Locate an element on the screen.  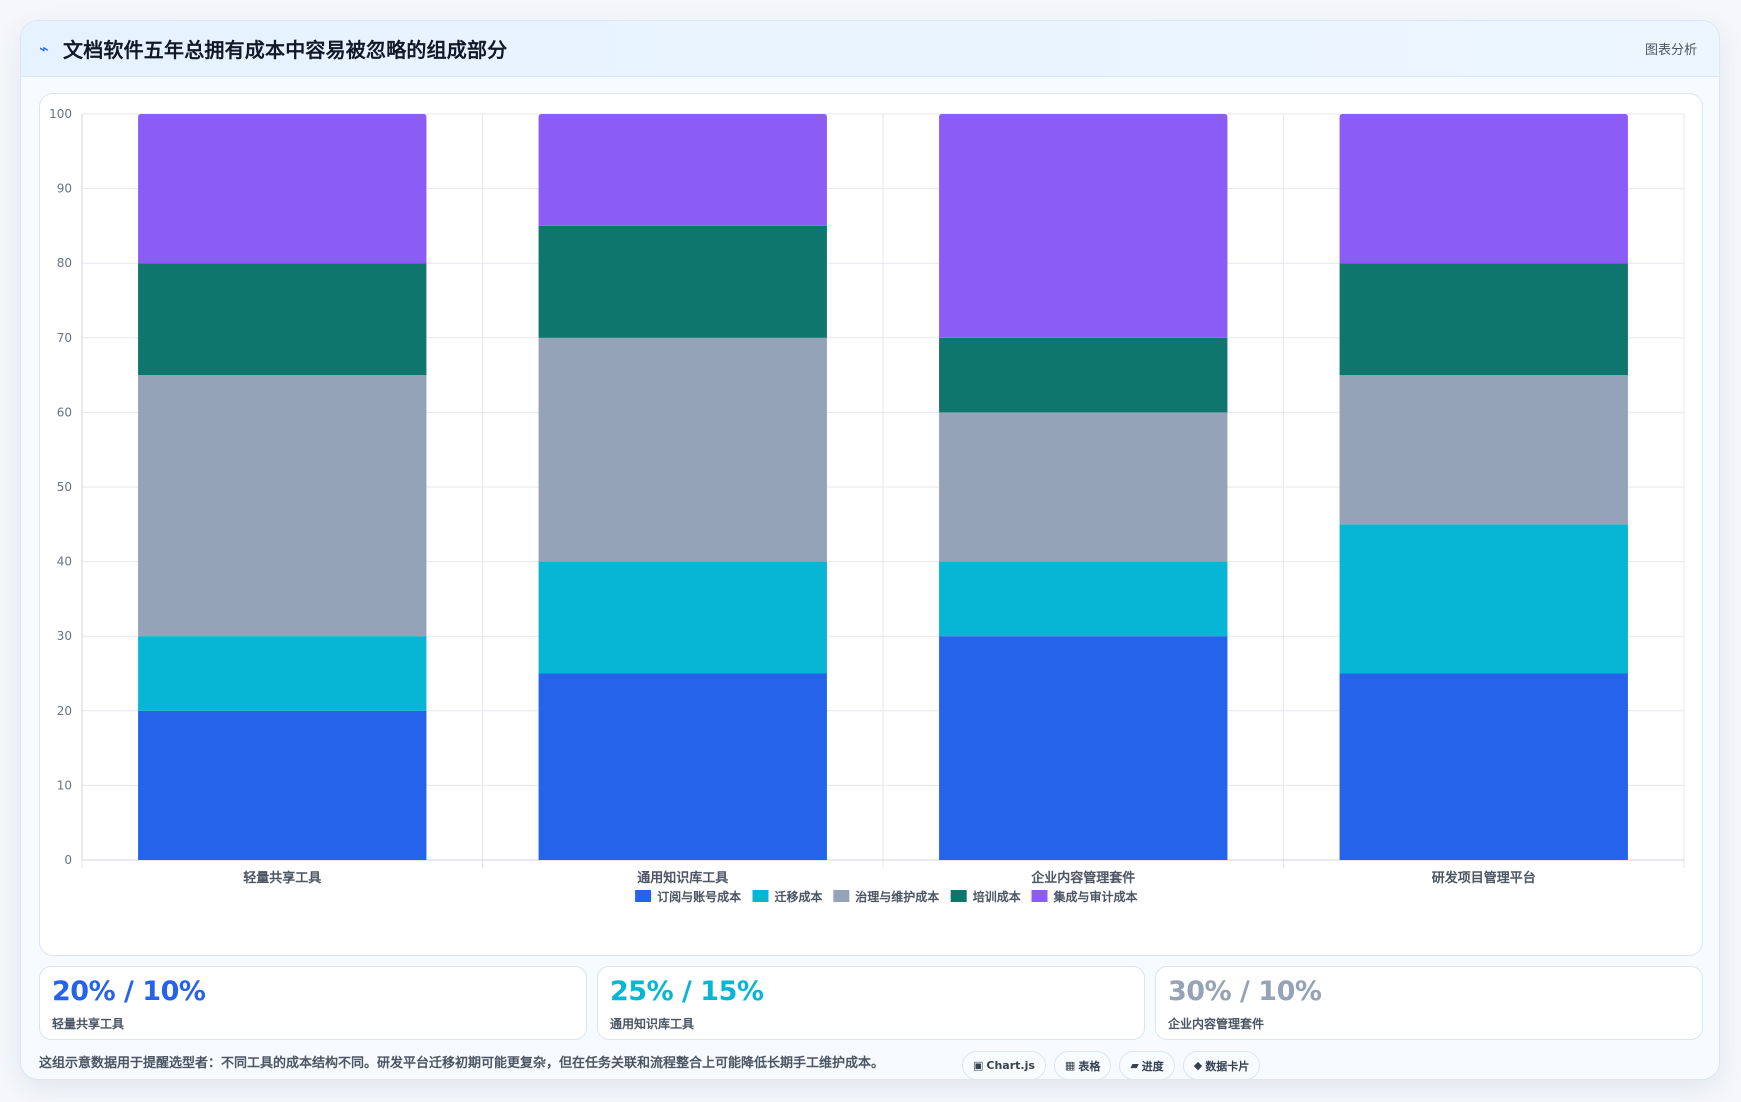
metric-card-knowledge-base: 25% / 15% 通用知识库工具 is located at coordinates (871, 1003).